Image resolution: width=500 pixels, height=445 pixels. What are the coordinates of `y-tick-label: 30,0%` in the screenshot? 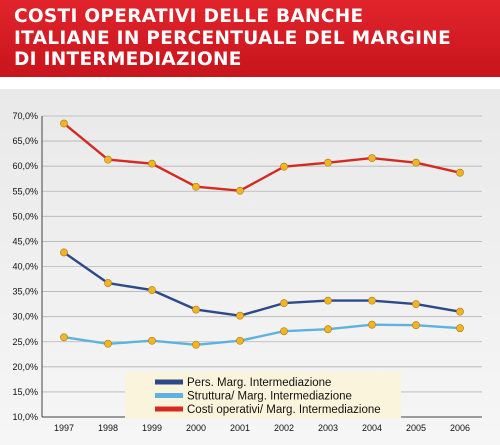 It's located at (25, 317).